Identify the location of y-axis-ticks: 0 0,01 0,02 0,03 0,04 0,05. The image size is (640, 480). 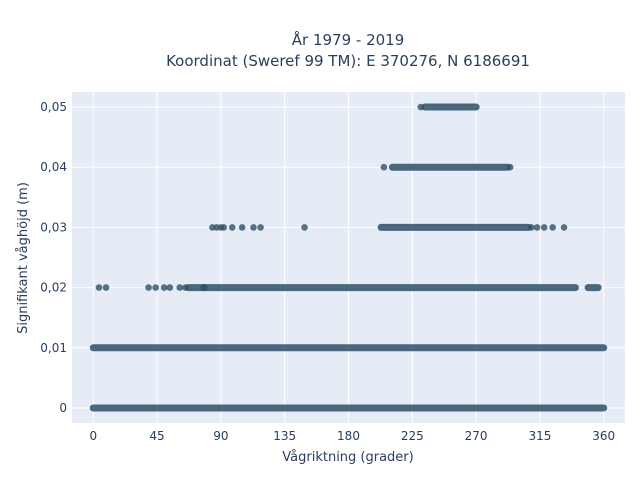
(53, 257).